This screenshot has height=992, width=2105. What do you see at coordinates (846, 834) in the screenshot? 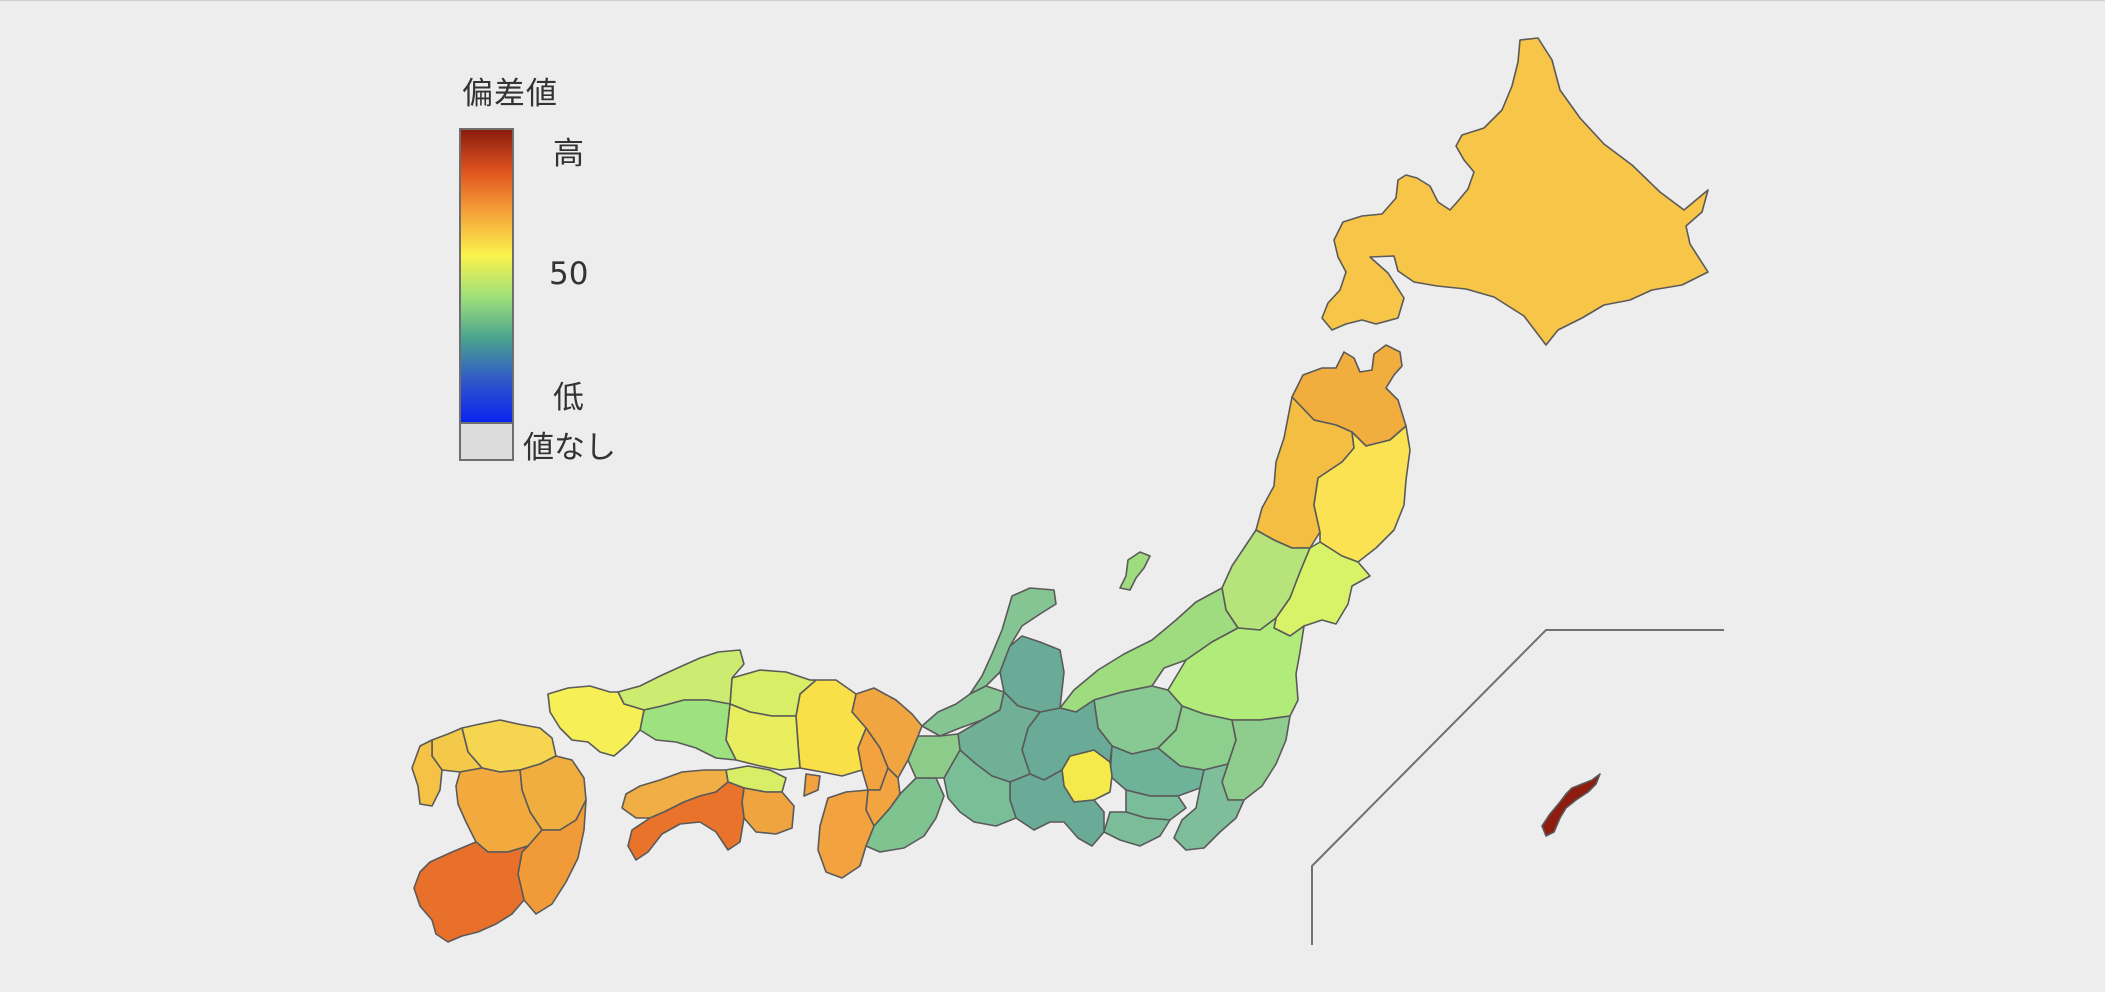
I see `pref-wakayama` at bounding box center [846, 834].